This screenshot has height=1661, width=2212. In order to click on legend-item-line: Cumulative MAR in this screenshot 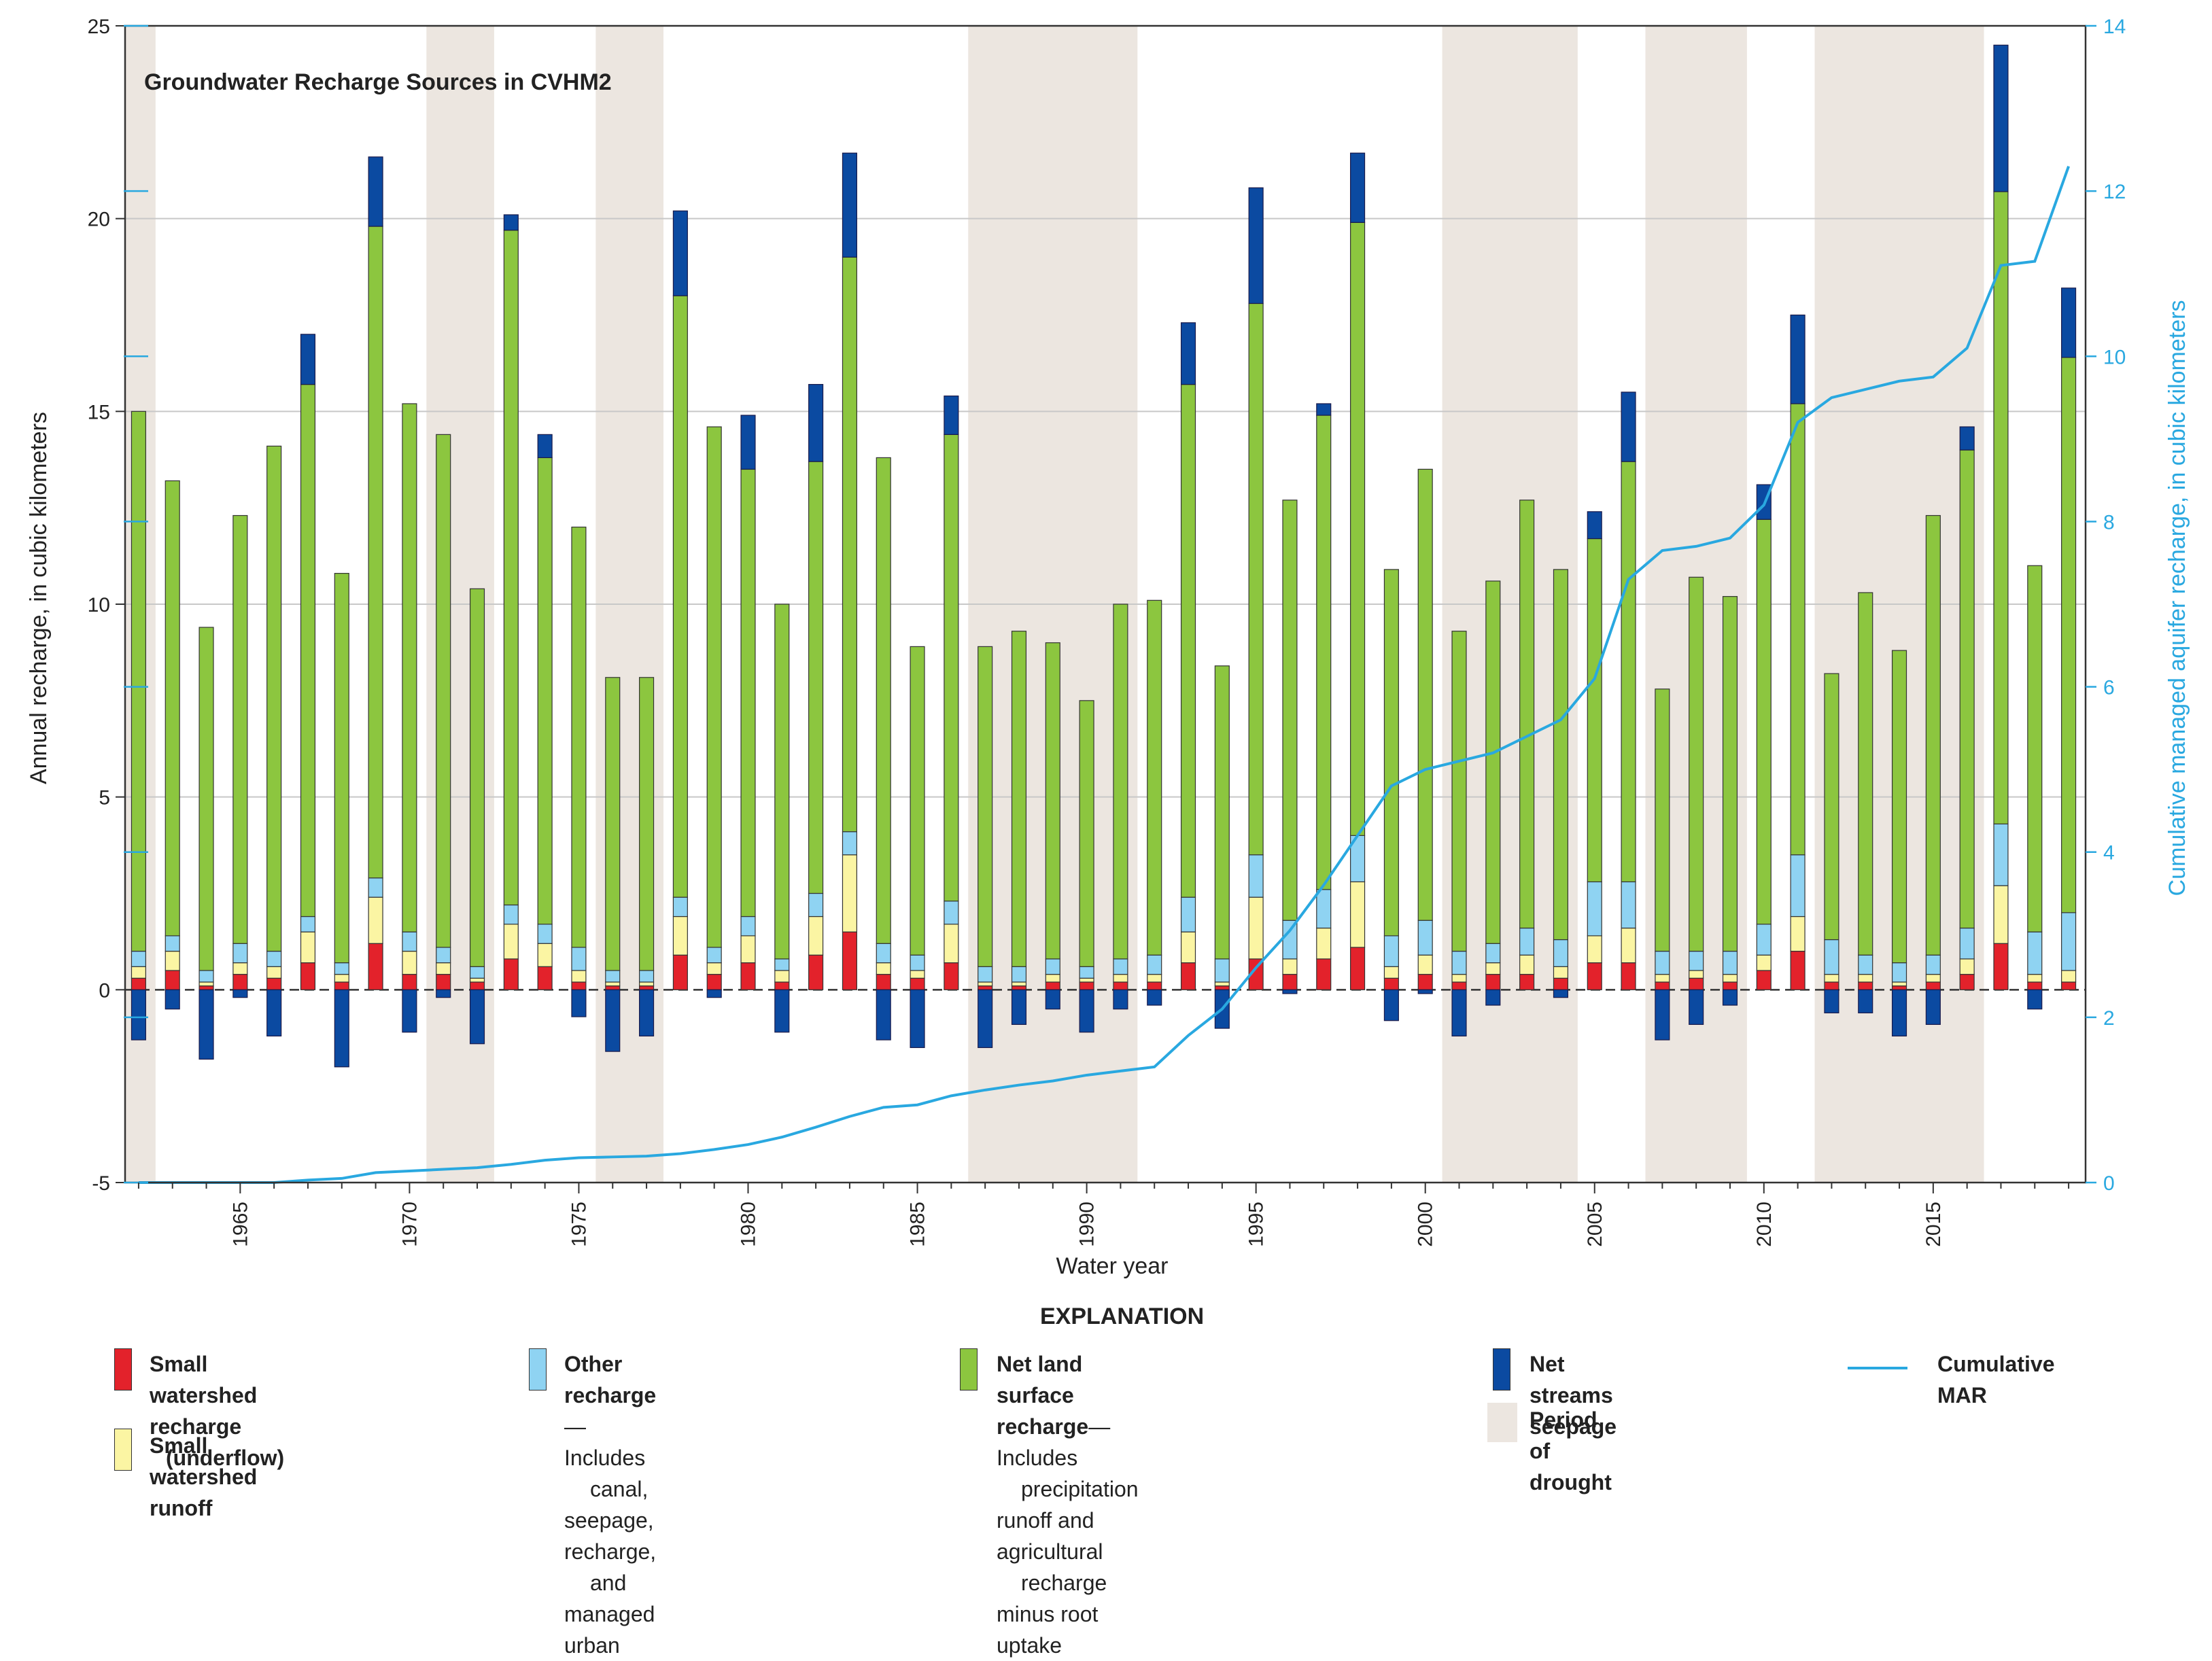, I will do `click(1995, 1380)`.